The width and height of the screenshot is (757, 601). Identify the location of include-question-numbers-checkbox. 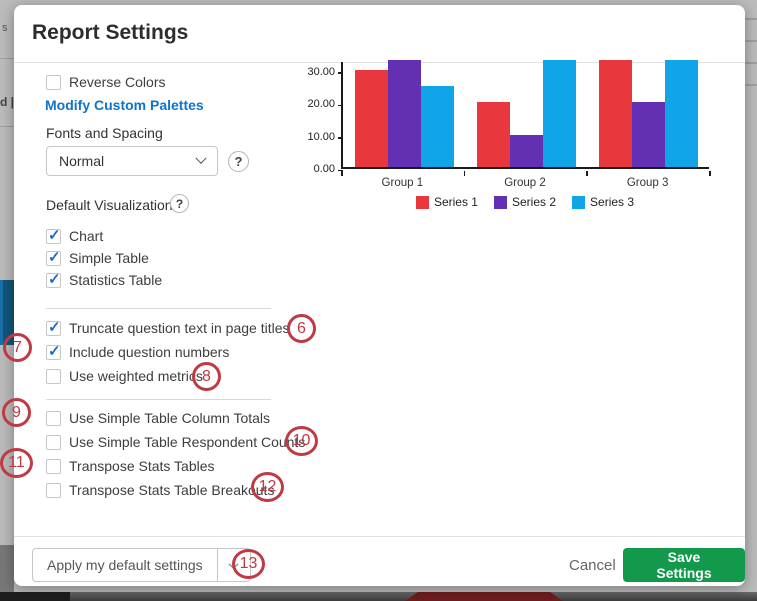
(53, 351).